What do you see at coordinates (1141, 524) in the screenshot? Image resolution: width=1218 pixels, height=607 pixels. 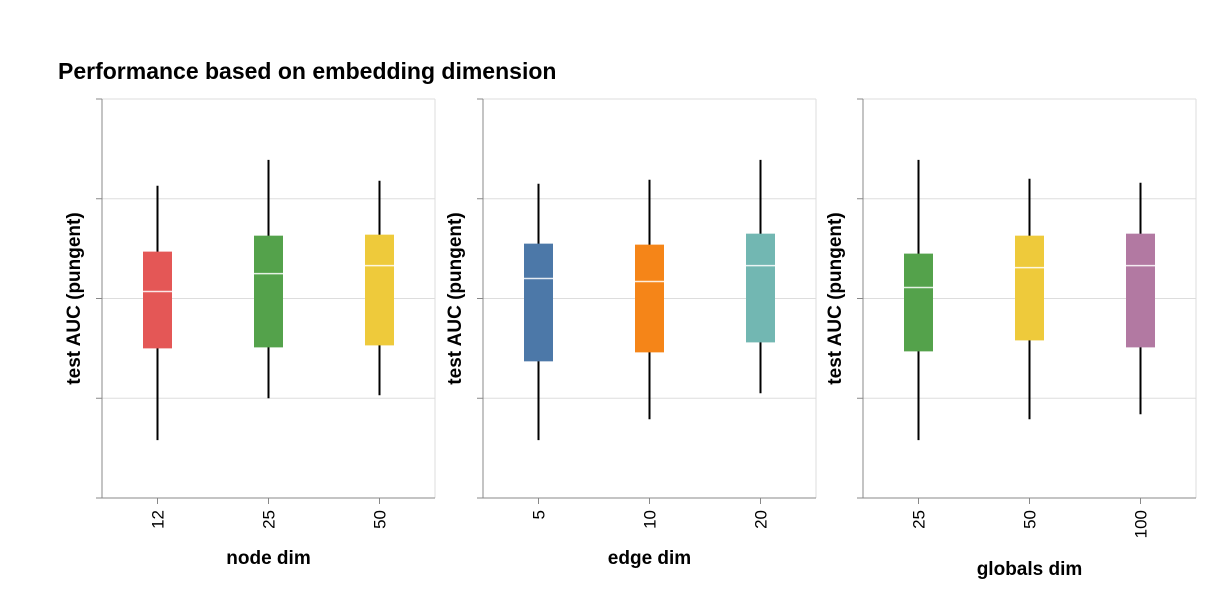 I see `x-tick-label: 100` at bounding box center [1141, 524].